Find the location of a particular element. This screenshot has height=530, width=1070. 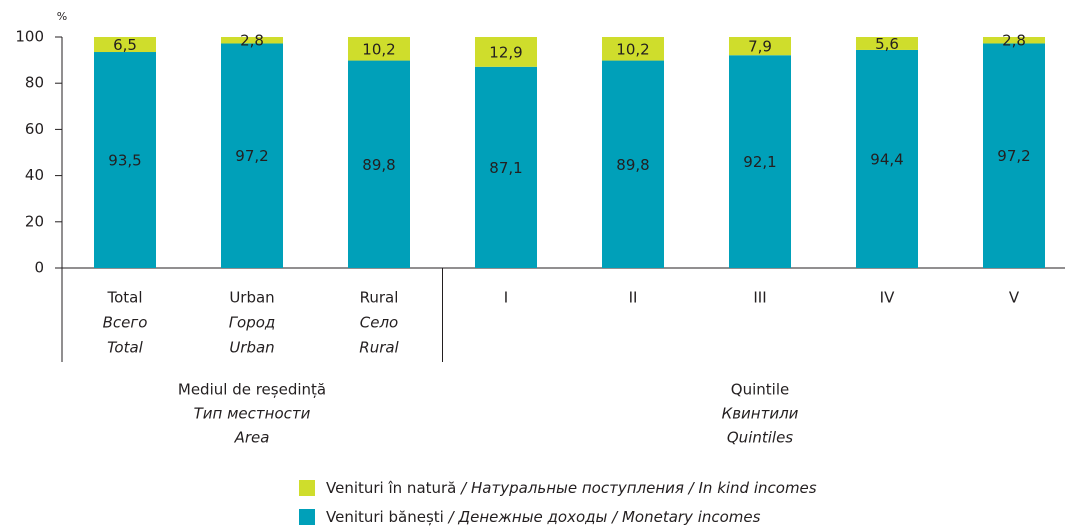

value-label: 93,5 is located at coordinates (124, 161).